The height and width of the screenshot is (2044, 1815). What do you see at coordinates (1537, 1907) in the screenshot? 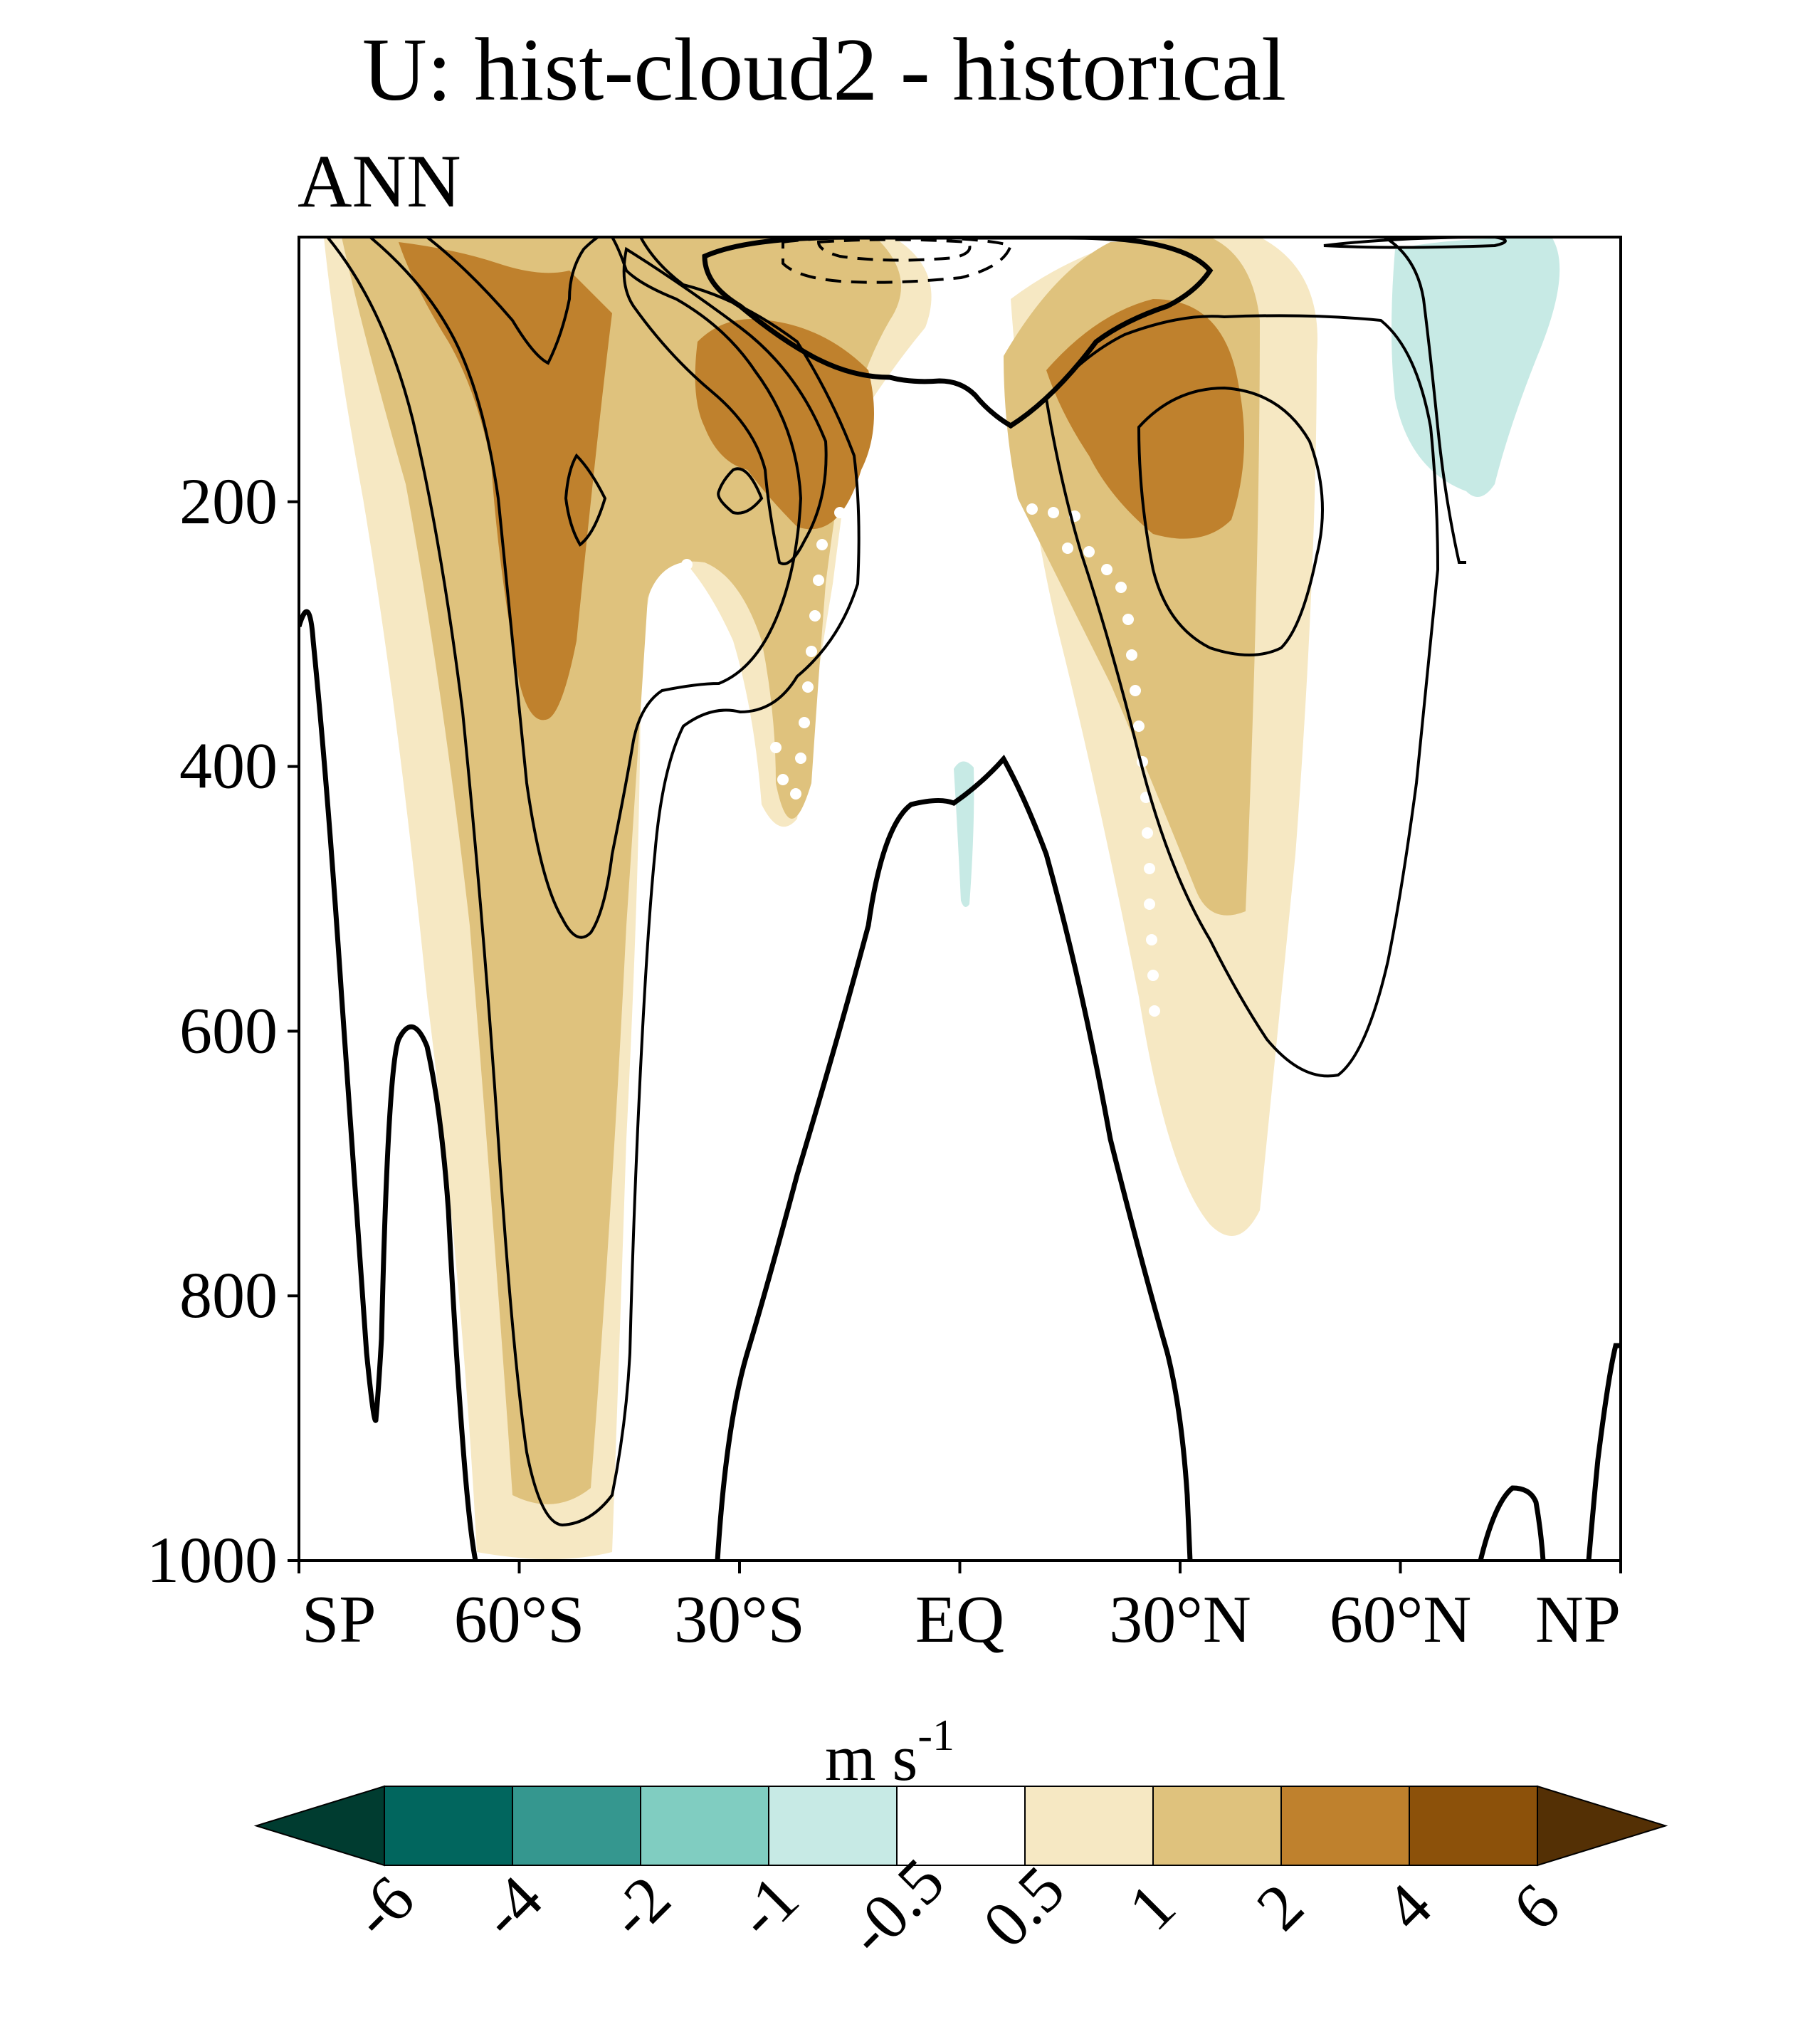
I see `colorbar-level-label: 6` at bounding box center [1537, 1907].